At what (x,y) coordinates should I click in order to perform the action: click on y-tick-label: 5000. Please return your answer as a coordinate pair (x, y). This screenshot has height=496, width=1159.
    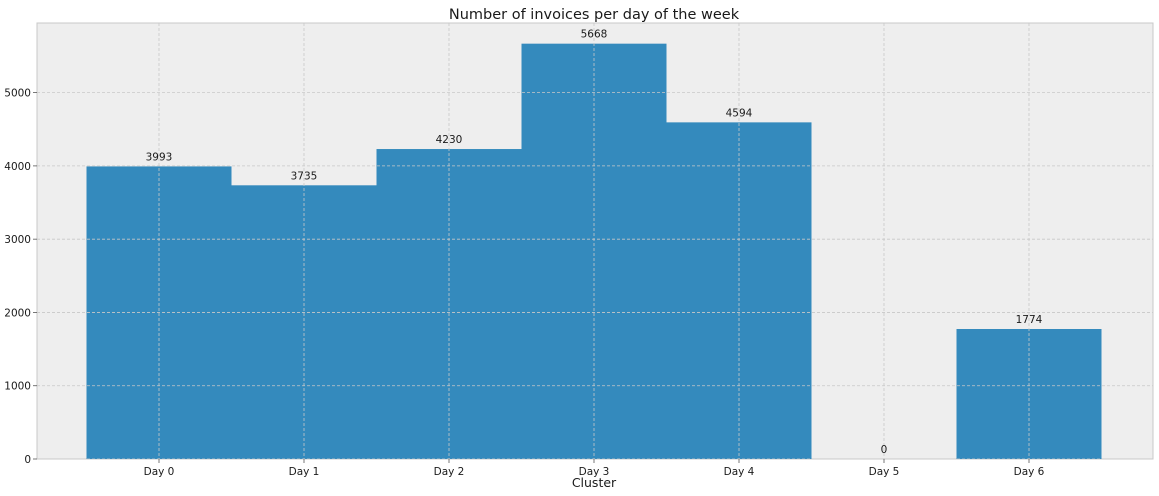
    Looking at the image, I should click on (17, 94).